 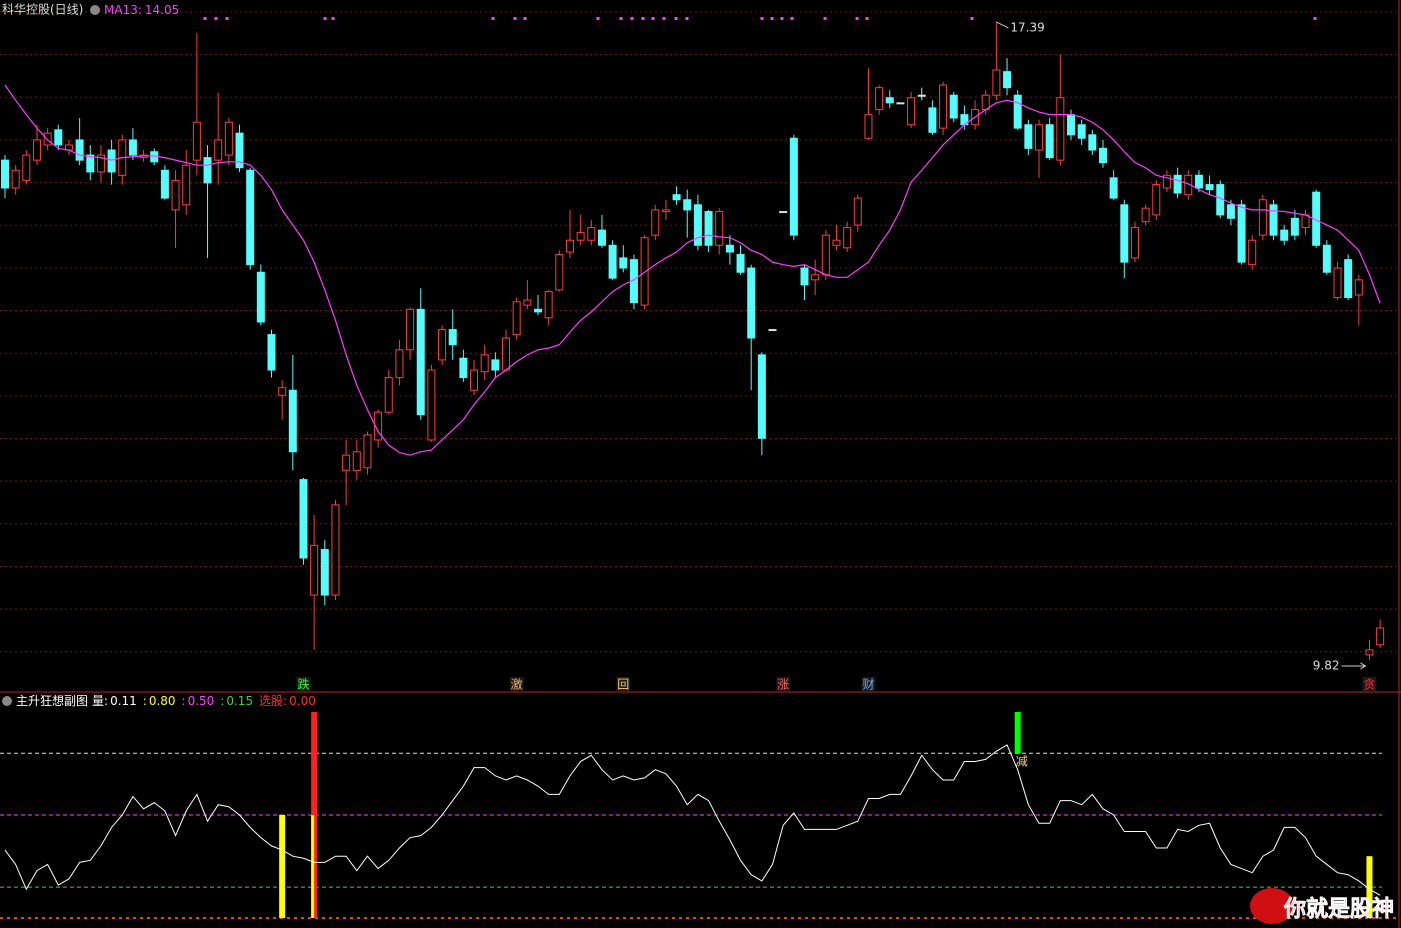 I want to click on legend-value: 0.15, so click(x=239, y=701).